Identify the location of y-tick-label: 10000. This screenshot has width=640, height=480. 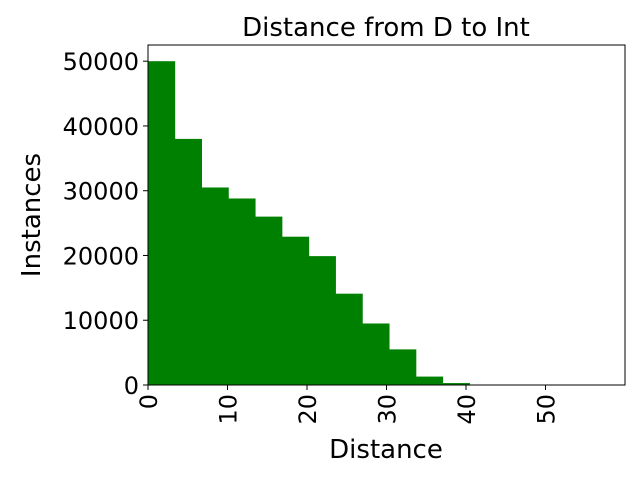
(101, 321).